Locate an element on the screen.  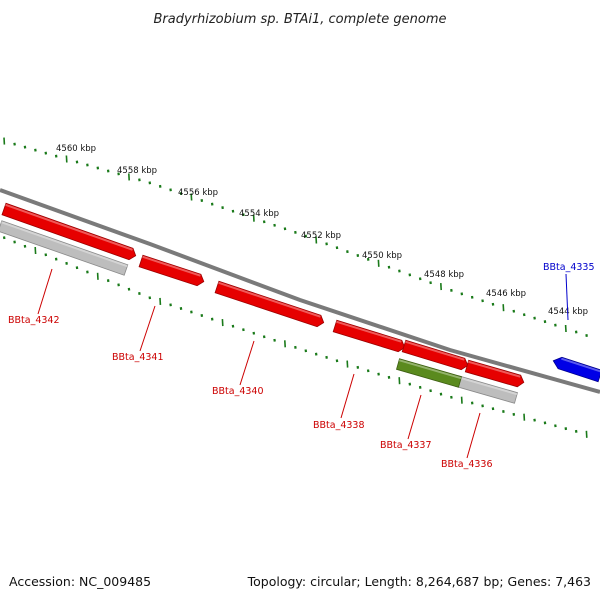
gene-label-BBta_4336: BBta_4336 is located at coordinates (467, 464).